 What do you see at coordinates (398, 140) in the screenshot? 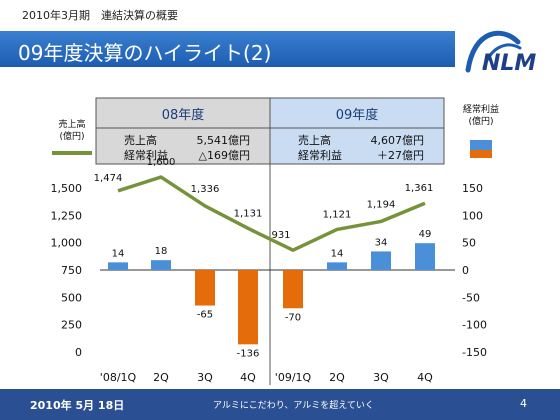
I see `panel-row-value: 4,607億円` at bounding box center [398, 140].